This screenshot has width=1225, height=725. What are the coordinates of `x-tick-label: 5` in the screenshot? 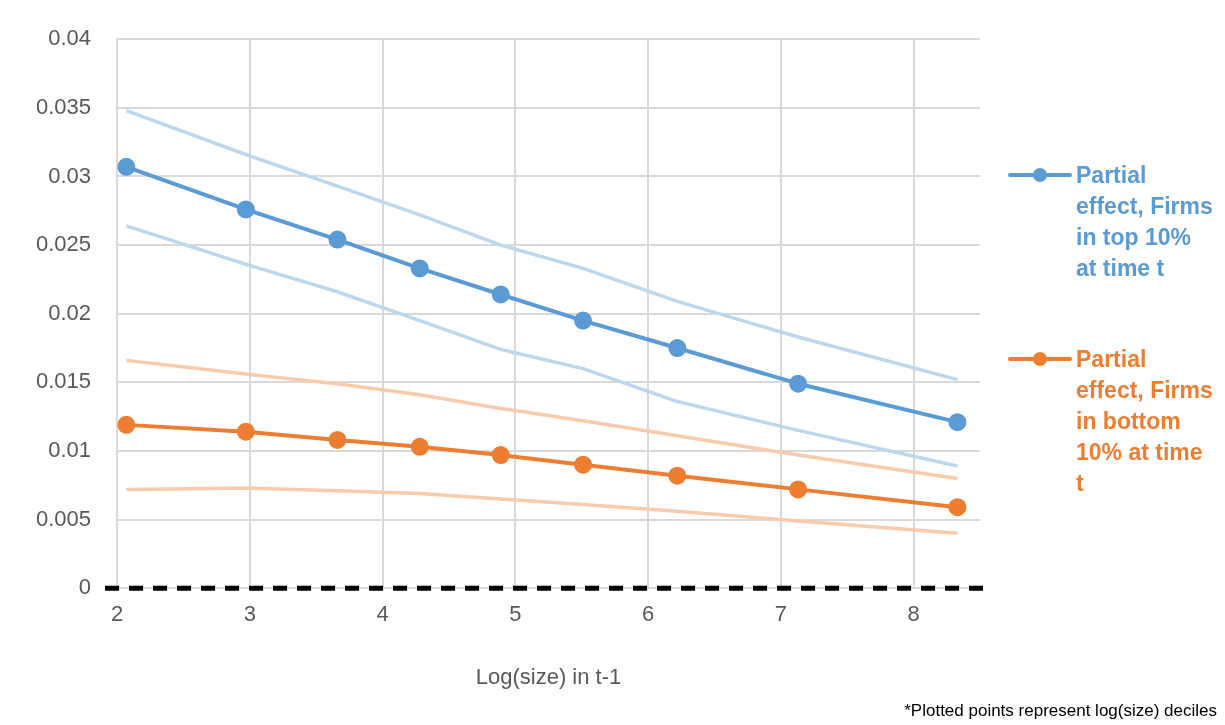 It's located at (515, 614).